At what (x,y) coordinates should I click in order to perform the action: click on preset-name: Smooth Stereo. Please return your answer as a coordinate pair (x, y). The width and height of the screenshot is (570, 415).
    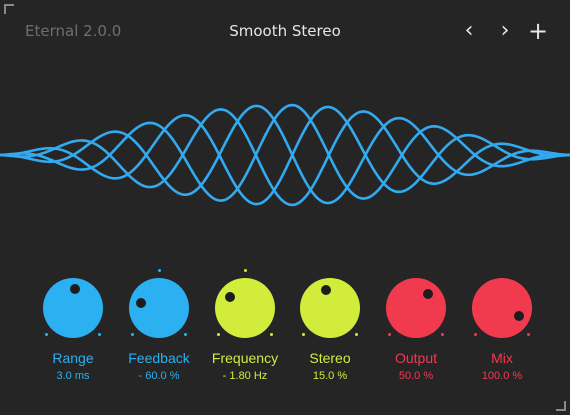
    Looking at the image, I should click on (285, 31).